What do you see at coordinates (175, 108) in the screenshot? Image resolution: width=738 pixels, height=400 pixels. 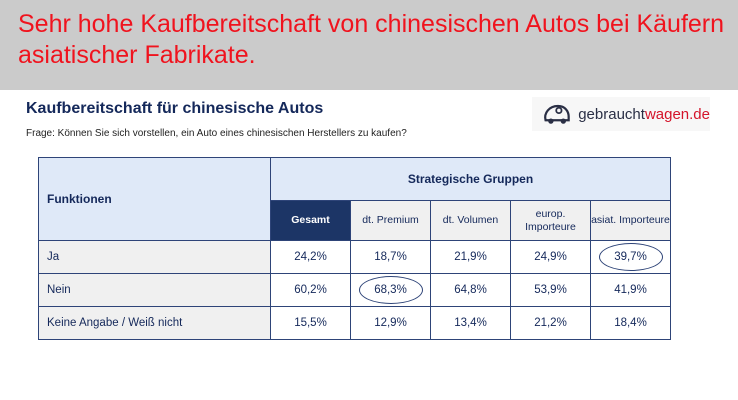 I see `page-title: Kaufbereitschaft für chinesische Autos` at bounding box center [175, 108].